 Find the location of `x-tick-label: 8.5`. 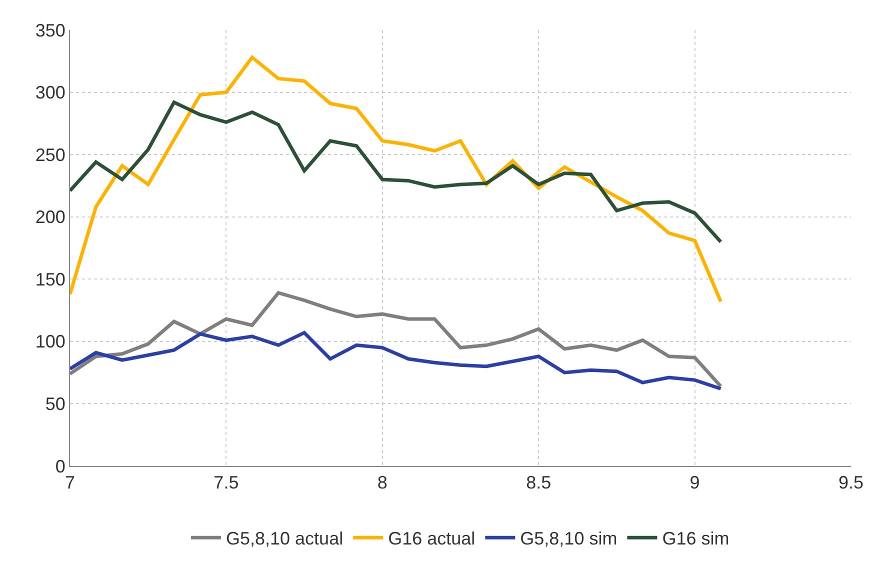

x-tick-label: 8.5 is located at coordinates (539, 482).